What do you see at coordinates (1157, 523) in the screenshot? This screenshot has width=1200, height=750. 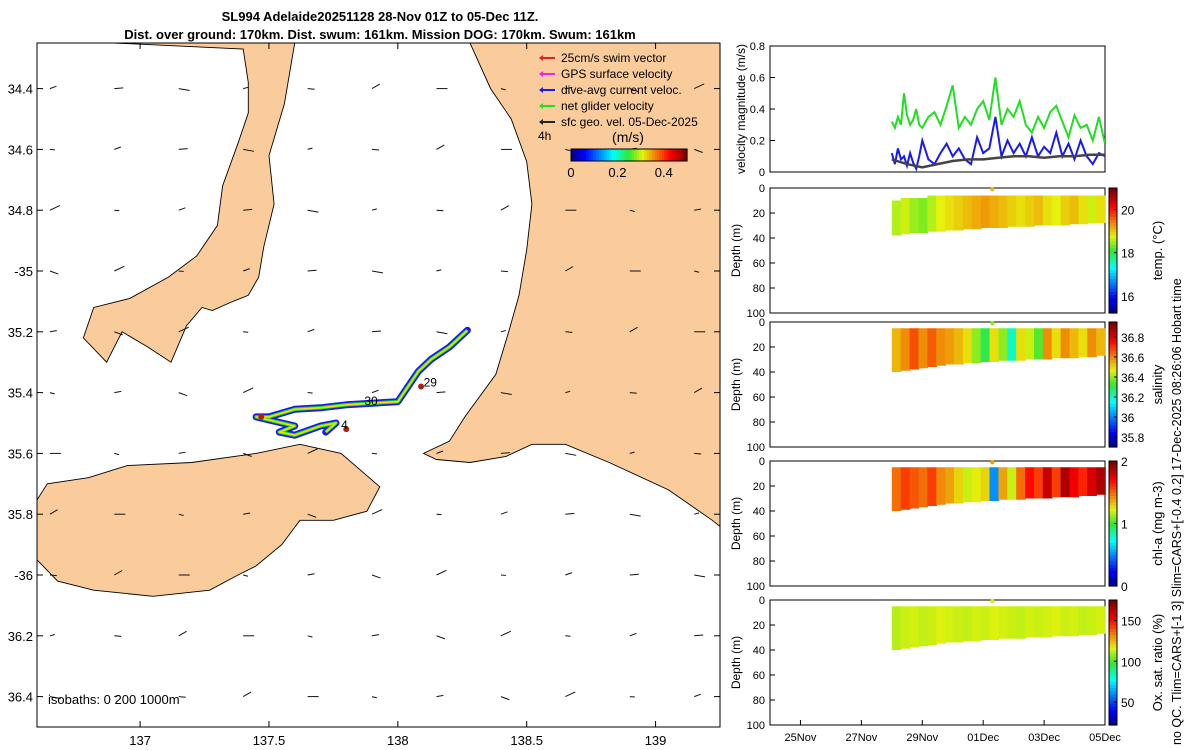 I see `section-colorbar-label: chl-a (mg m-3)` at bounding box center [1157, 523].